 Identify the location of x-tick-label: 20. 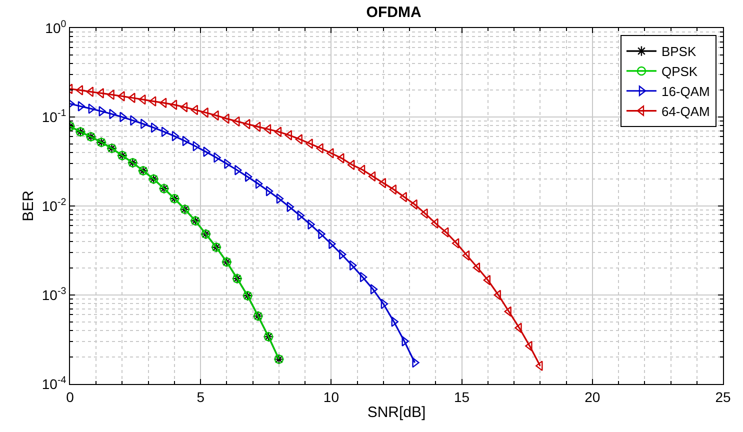
(592, 396).